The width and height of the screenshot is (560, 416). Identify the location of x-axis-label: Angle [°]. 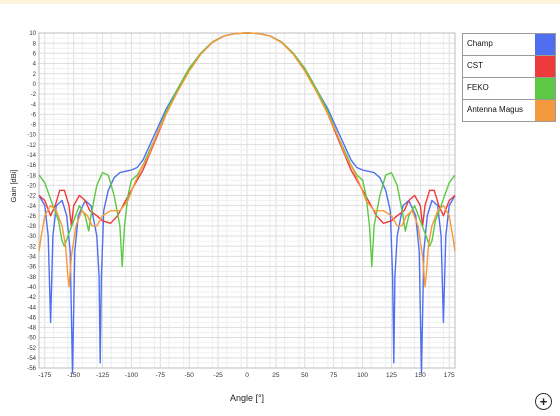
(247, 398).